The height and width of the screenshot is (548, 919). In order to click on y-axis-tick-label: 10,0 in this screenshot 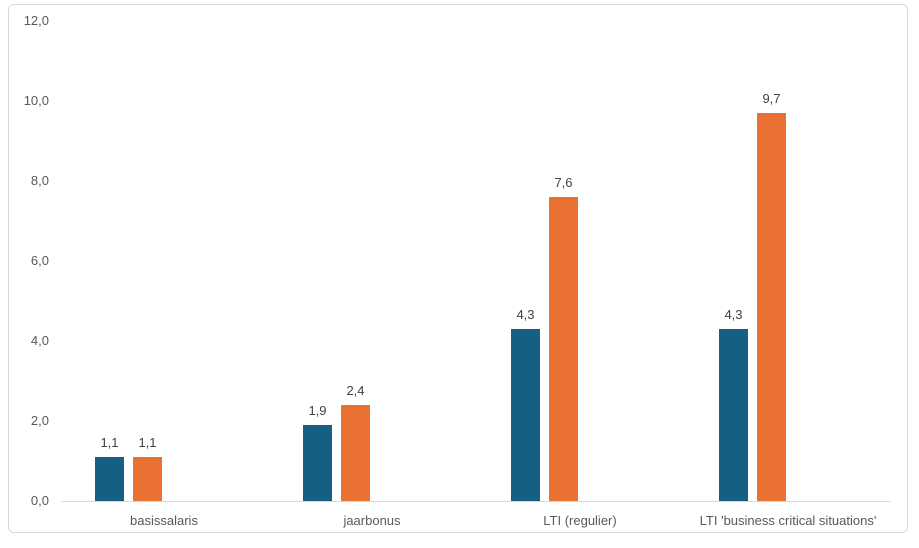, I will do `click(36, 100)`.